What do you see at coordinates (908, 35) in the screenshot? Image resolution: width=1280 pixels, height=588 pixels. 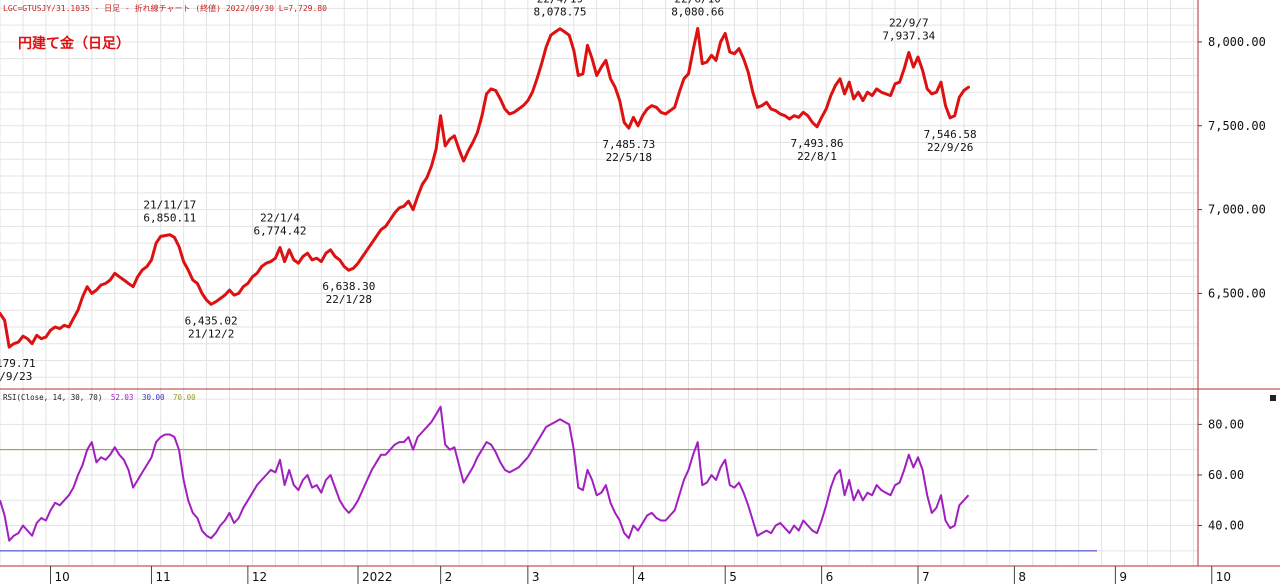 I see `annotation-label: 7,937.34` at bounding box center [908, 35].